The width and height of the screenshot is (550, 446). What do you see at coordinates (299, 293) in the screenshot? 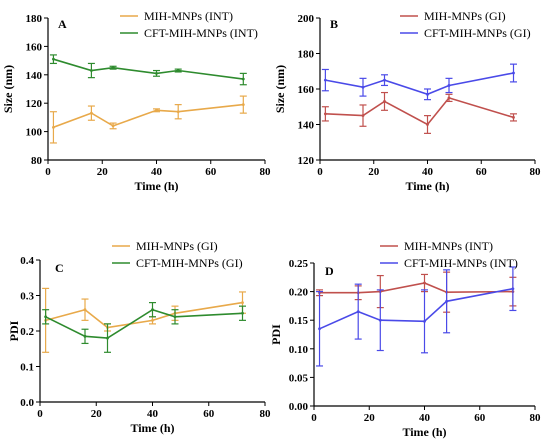
I see `y-tick-label: 0.20` at bounding box center [299, 293].